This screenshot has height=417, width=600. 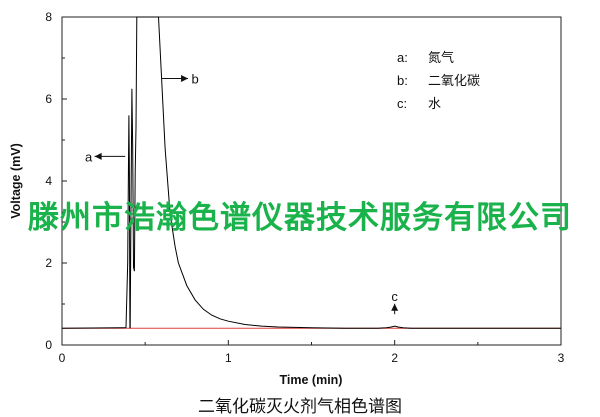 What do you see at coordinates (434, 104) in the screenshot?
I see `legend-text-c: 水` at bounding box center [434, 104].